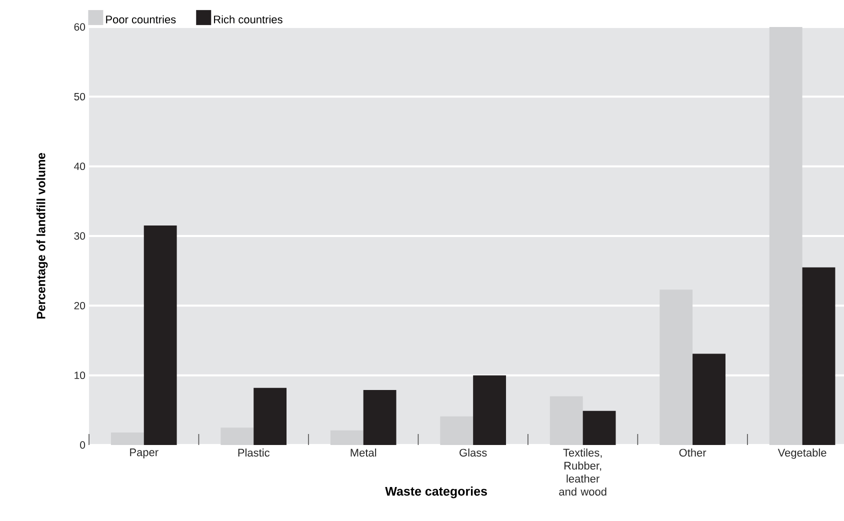 This screenshot has width=844, height=521. What do you see at coordinates (248, 19) in the screenshot?
I see `legend-label: Rich countries` at bounding box center [248, 19].